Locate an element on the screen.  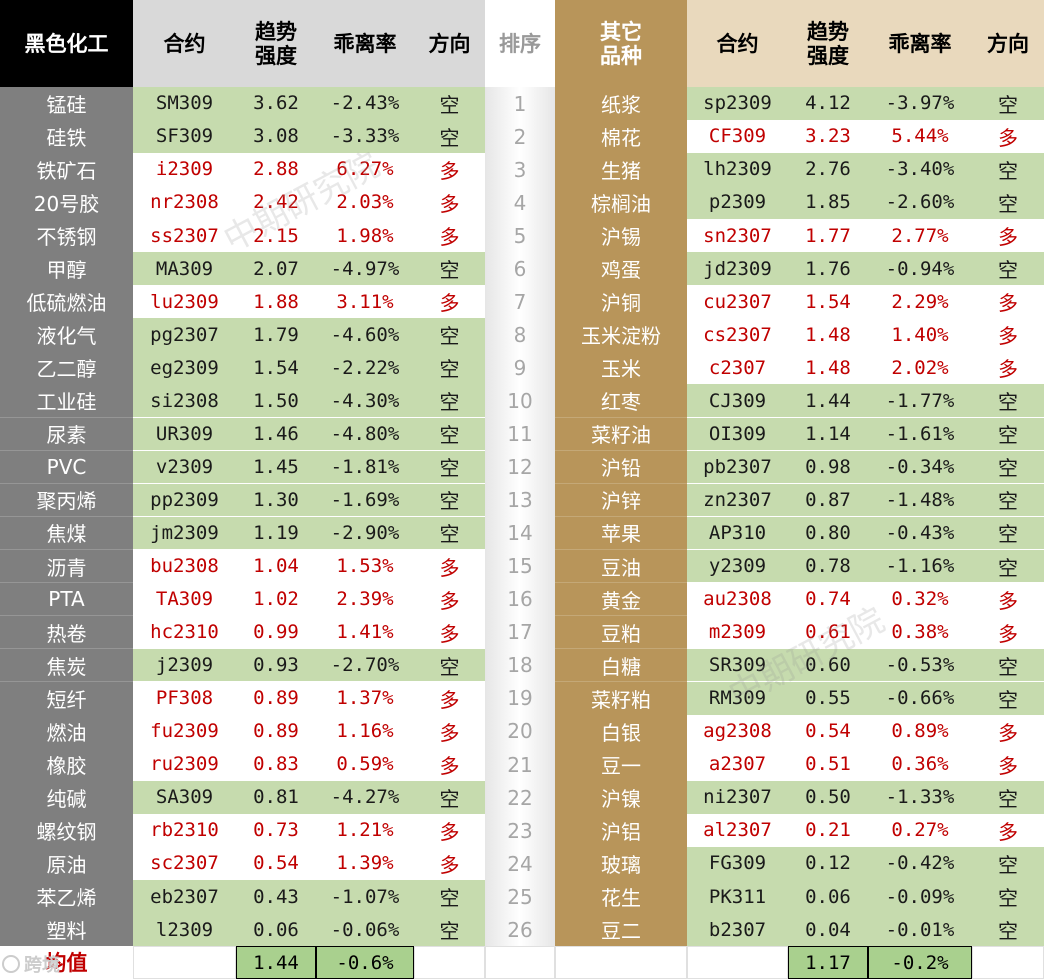
left-row-contract: eg2309 is located at coordinates (184, 368).